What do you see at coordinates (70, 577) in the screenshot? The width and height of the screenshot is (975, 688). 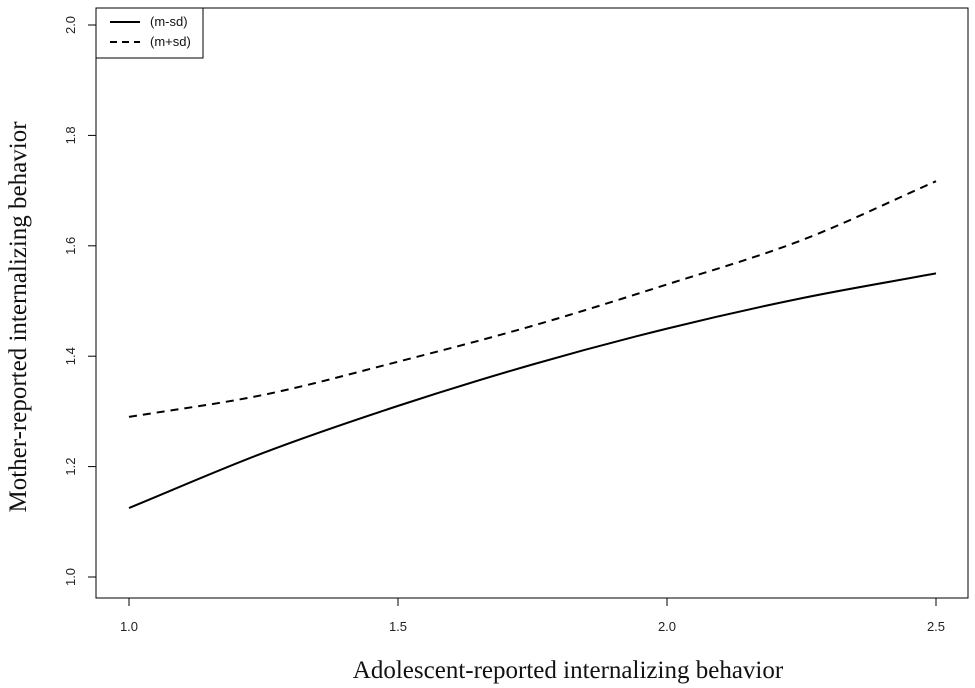 I see `y-tick-label-0: 1.0` at bounding box center [70, 577].